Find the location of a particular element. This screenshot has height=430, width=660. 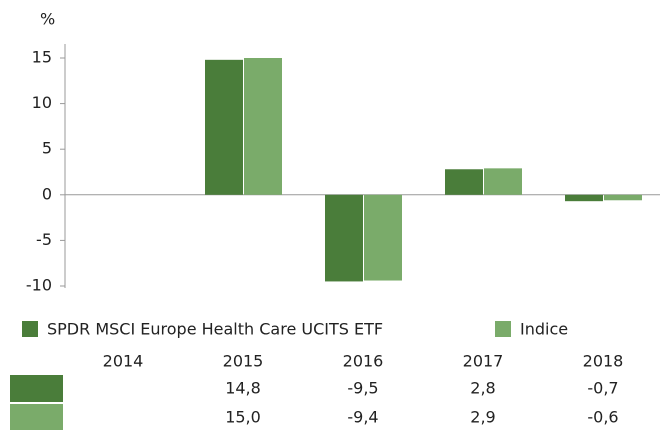

table-value: -0,7 is located at coordinates (602, 388).